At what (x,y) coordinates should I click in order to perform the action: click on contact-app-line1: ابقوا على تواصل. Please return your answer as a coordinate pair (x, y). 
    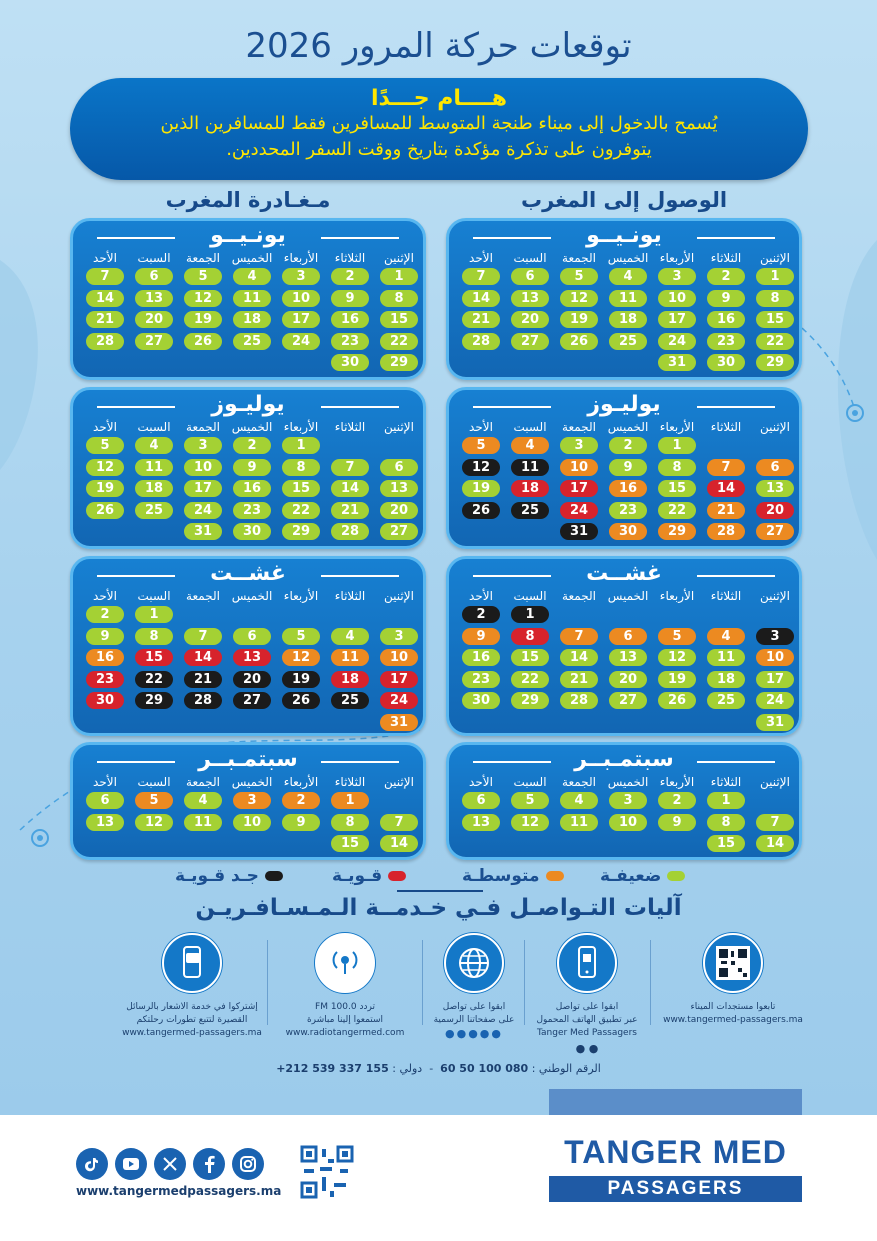
    Looking at the image, I should click on (587, 1007).